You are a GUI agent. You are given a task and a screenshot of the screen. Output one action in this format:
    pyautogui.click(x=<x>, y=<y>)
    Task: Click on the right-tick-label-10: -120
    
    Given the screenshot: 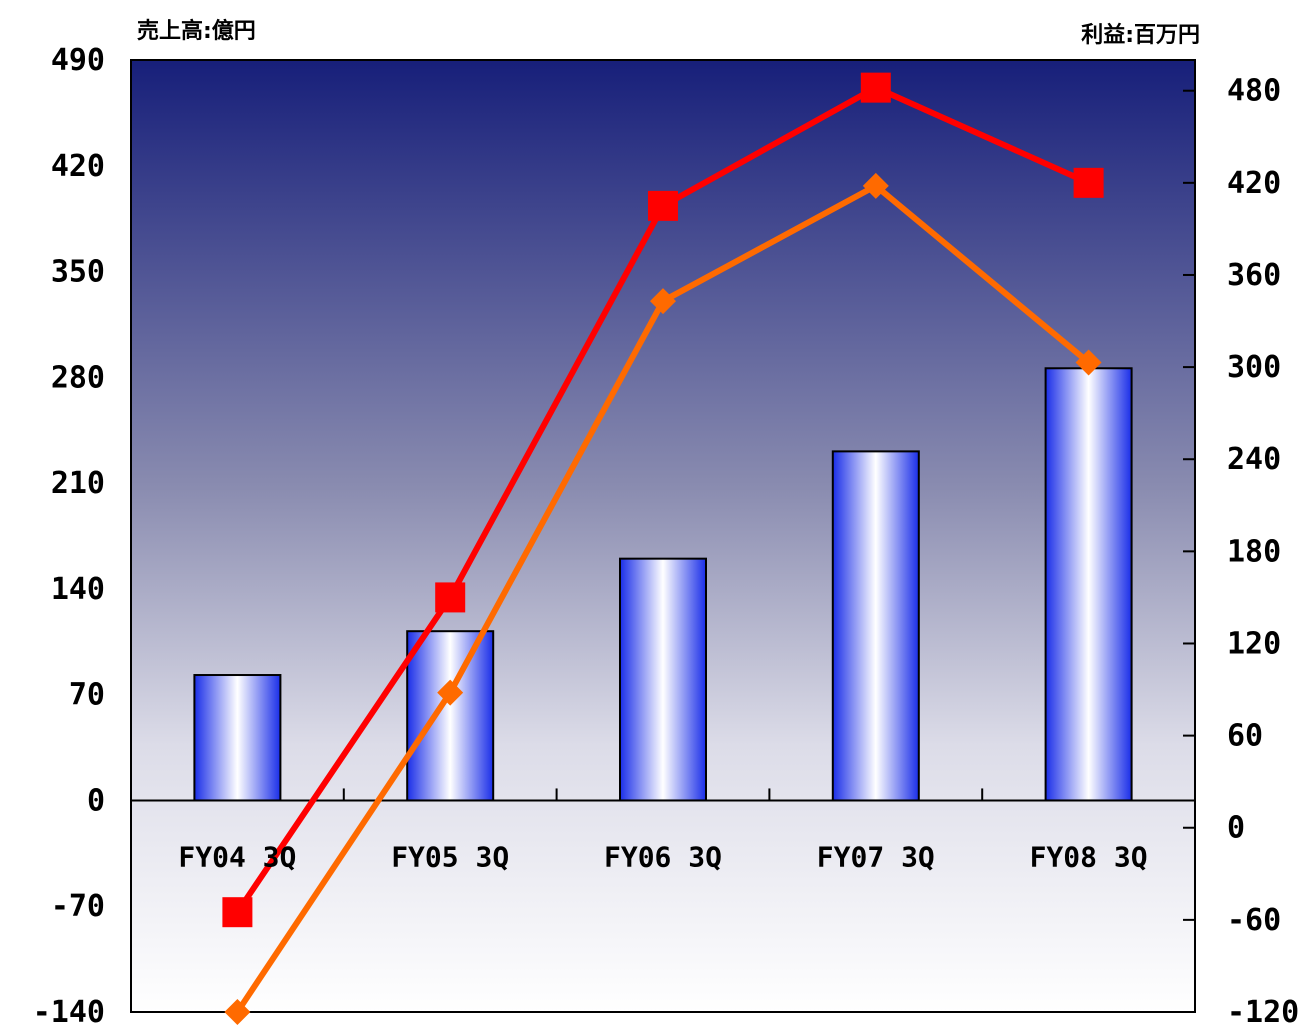 What is the action you would take?
    pyautogui.click(x=1263, y=1011)
    